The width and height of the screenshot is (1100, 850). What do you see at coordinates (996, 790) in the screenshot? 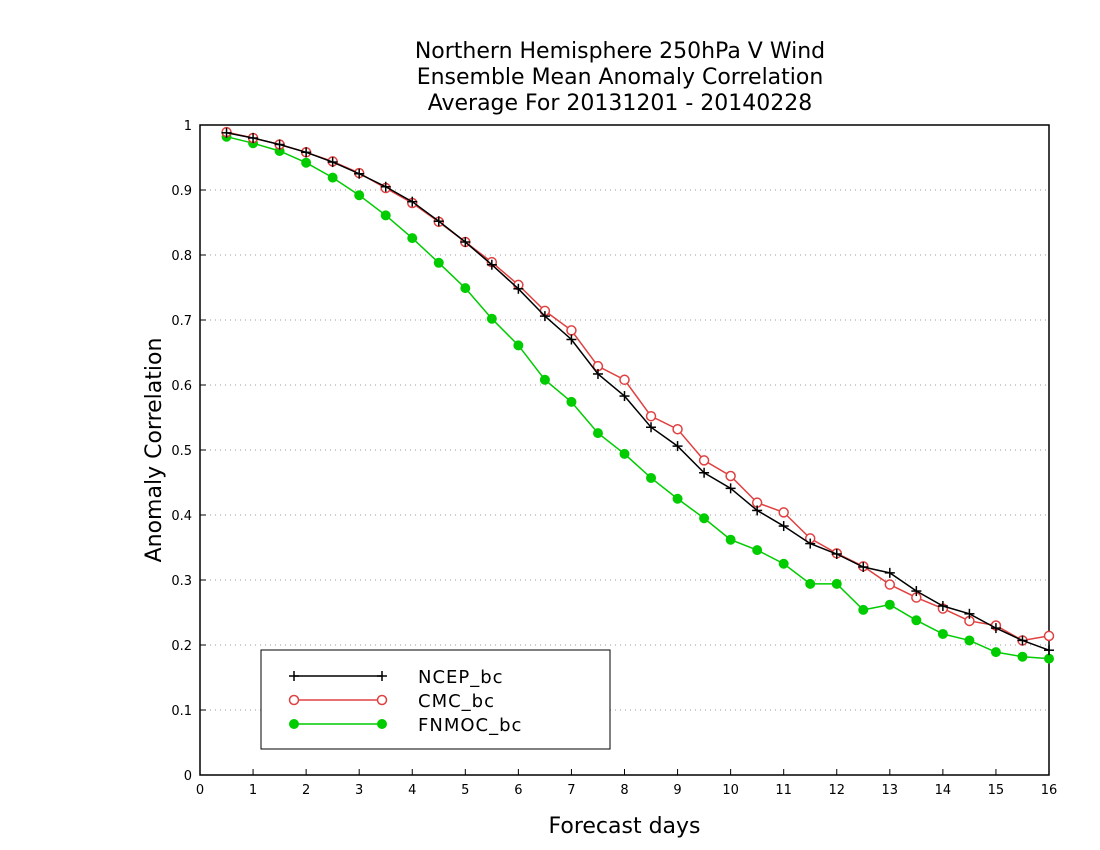
I see `x-tick-label: 15` at bounding box center [996, 790].